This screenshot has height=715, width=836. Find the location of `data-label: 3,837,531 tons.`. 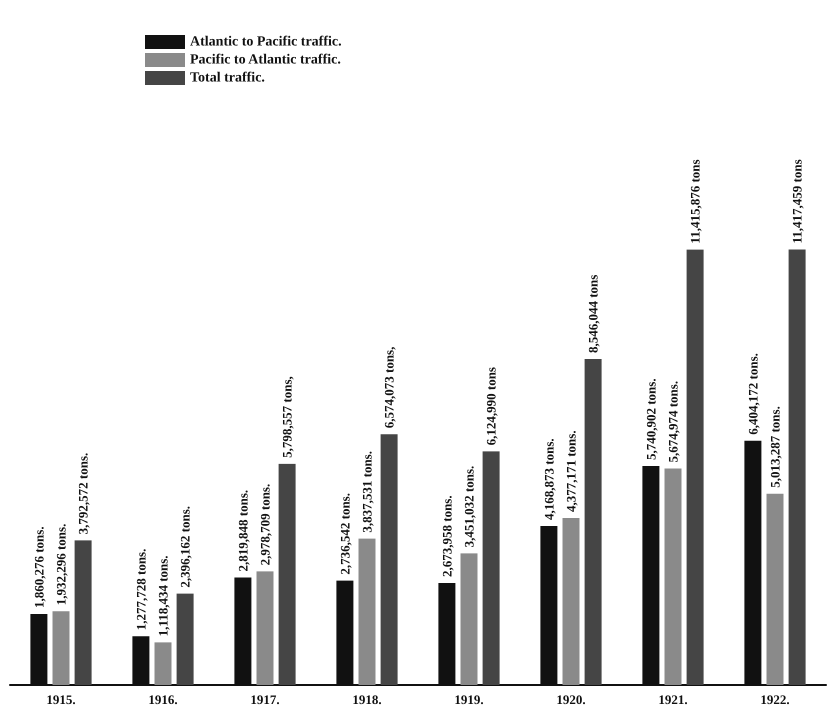

data-label: 3,837,531 tons. is located at coordinates (367, 492).